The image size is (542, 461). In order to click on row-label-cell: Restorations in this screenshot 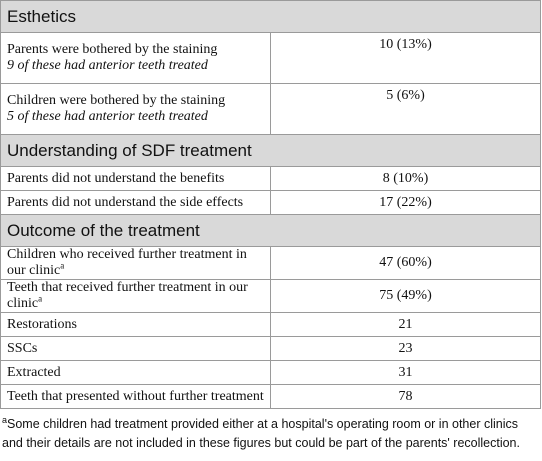, I will do `click(135, 324)`.